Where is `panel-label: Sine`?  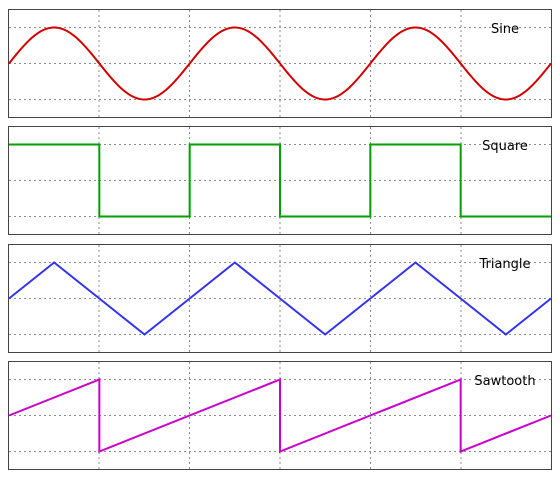
panel-label: Sine is located at coordinates (505, 29).